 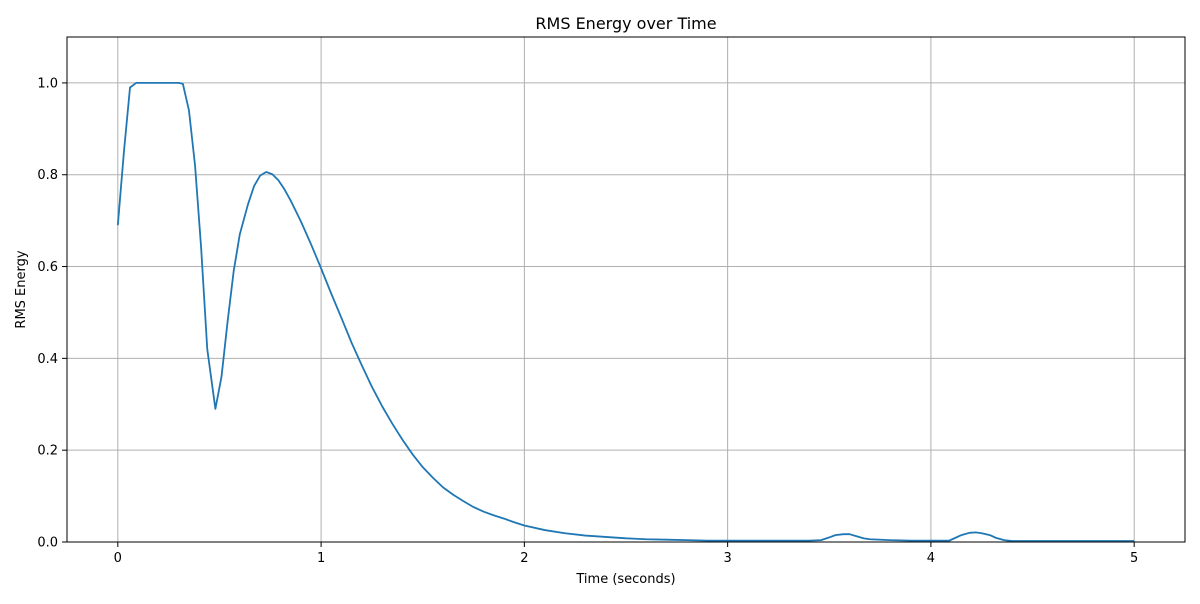 I want to click on chart-title: RMS Energy over Time, so click(x=625, y=23).